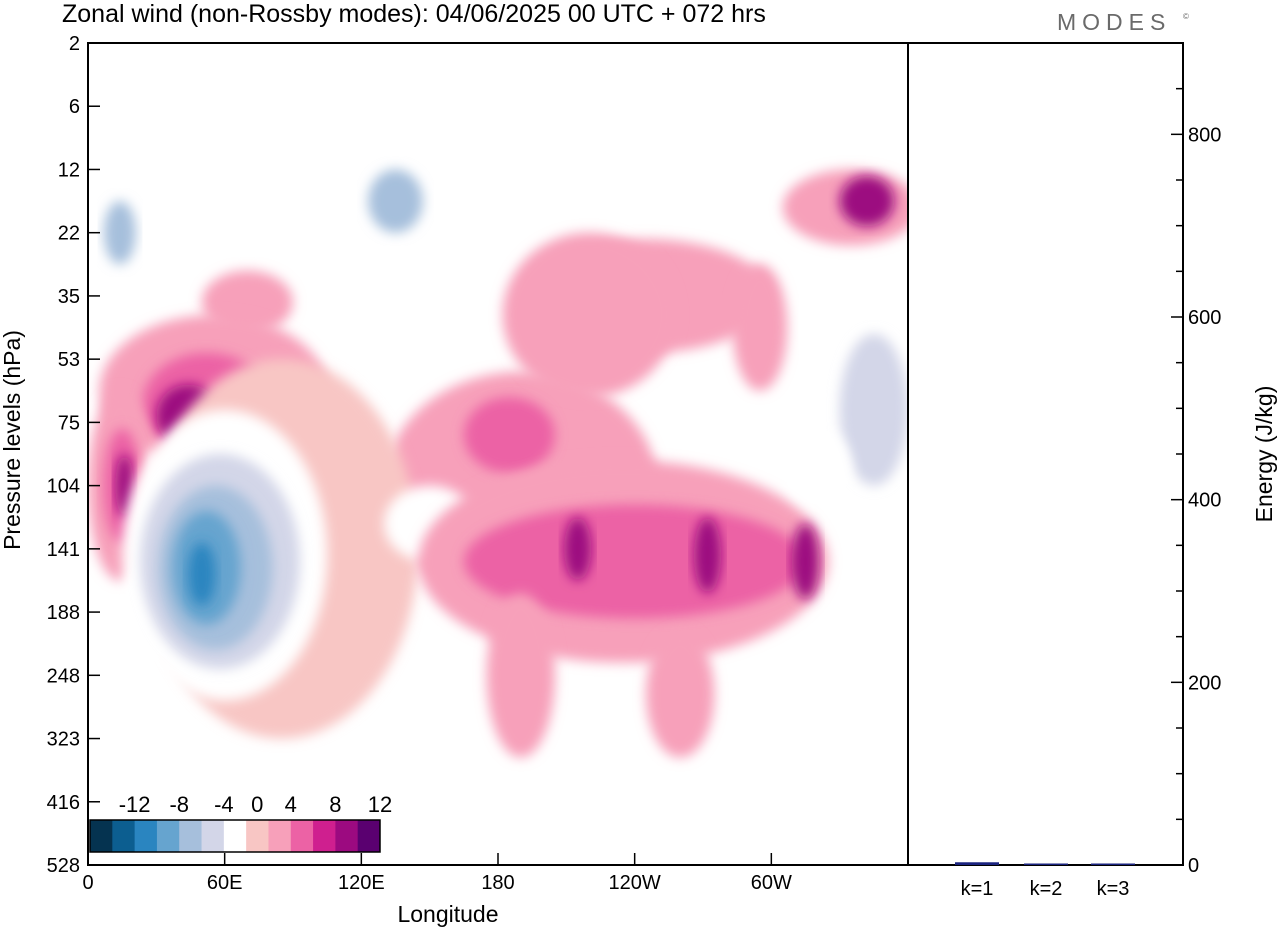  I want to click on y-tick-label: 528, so click(63, 866).